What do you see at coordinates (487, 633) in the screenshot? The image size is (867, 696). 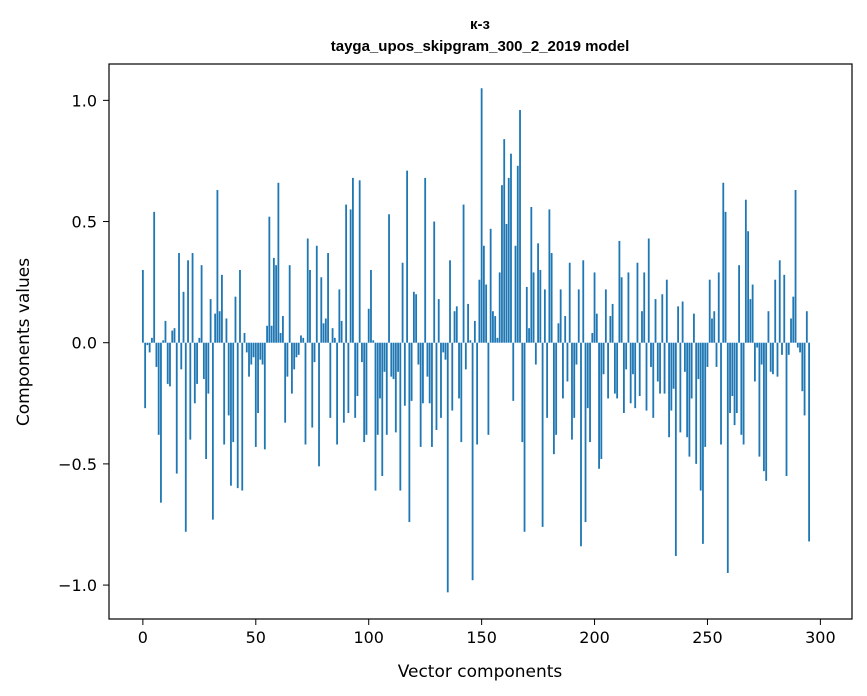 I see `x-axis-ticks: 0 50 100 150 200 250 300` at bounding box center [487, 633].